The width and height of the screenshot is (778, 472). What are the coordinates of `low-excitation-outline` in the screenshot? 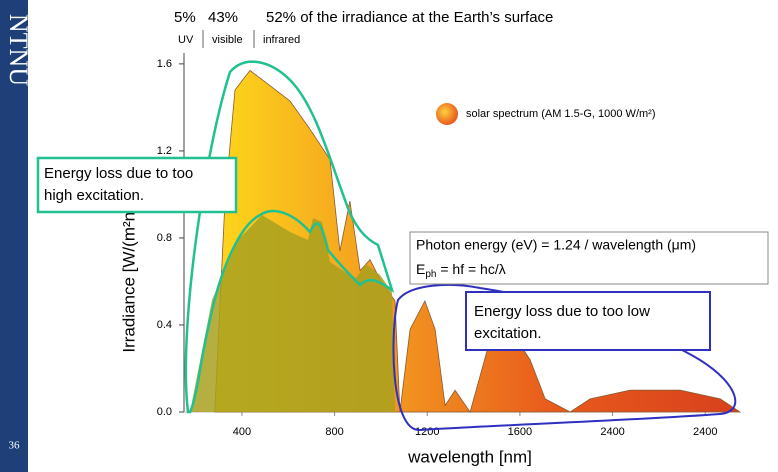 It's located at (564, 357).